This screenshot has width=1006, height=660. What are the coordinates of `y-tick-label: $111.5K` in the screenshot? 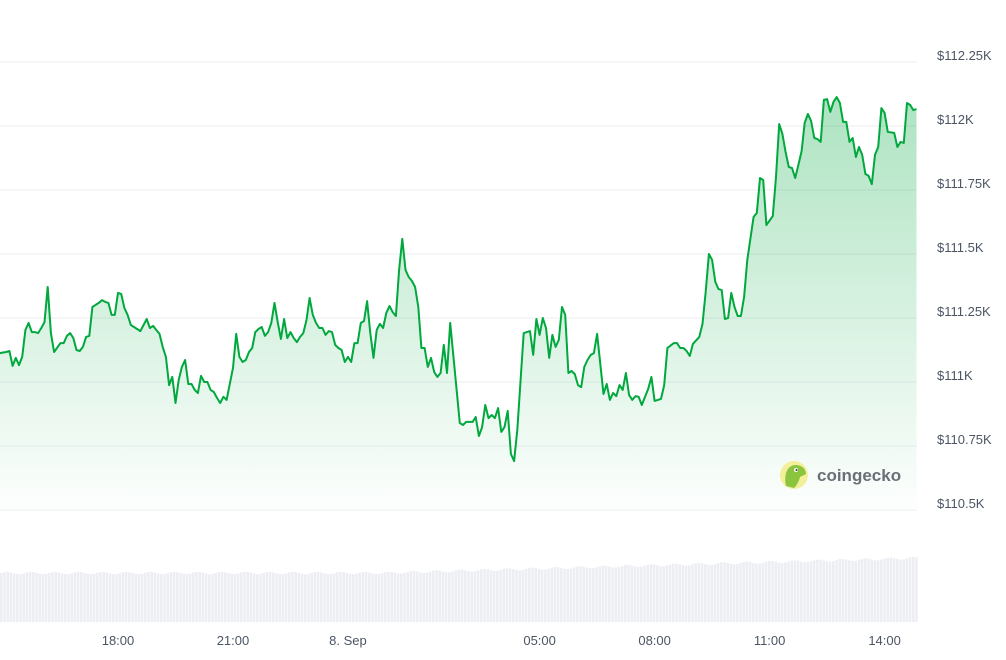 It's located at (960, 247).